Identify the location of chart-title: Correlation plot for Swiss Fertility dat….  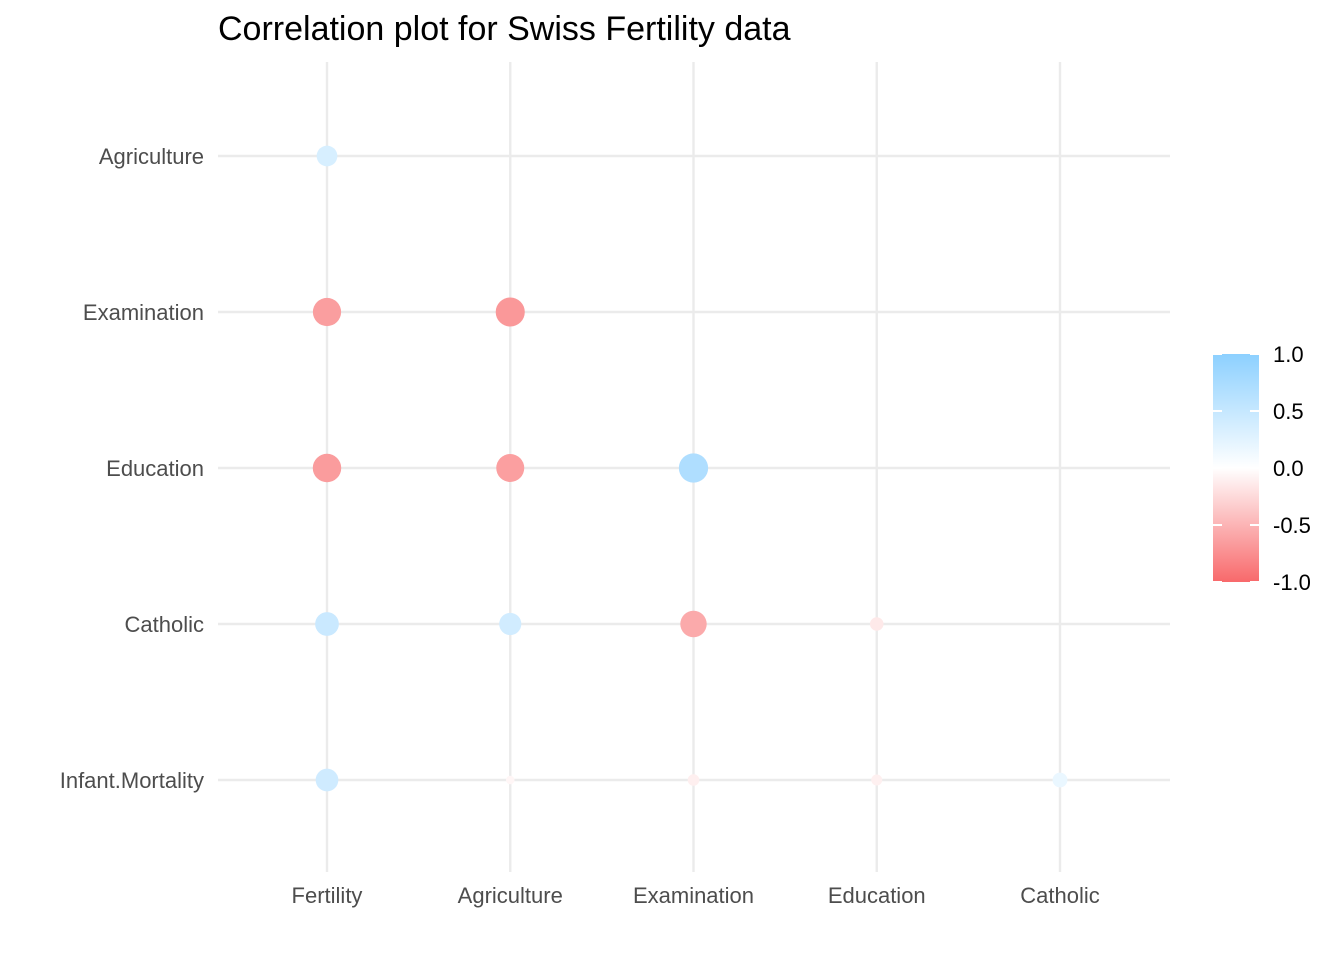
(504, 29).